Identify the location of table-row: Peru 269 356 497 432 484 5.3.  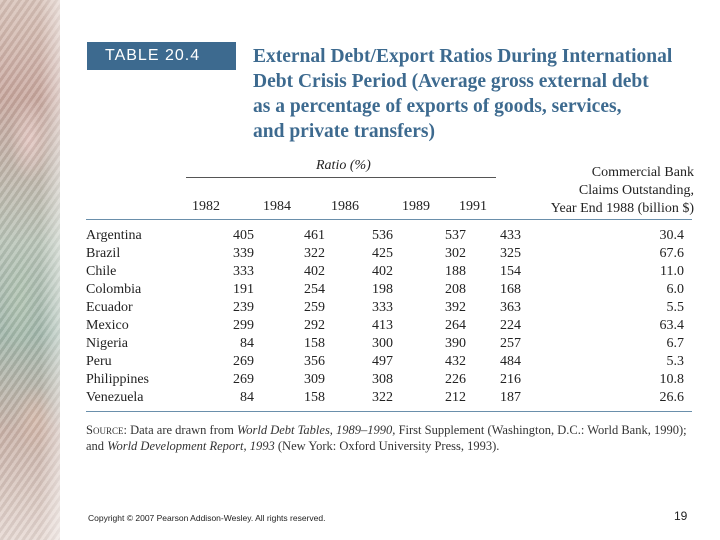
(385, 362).